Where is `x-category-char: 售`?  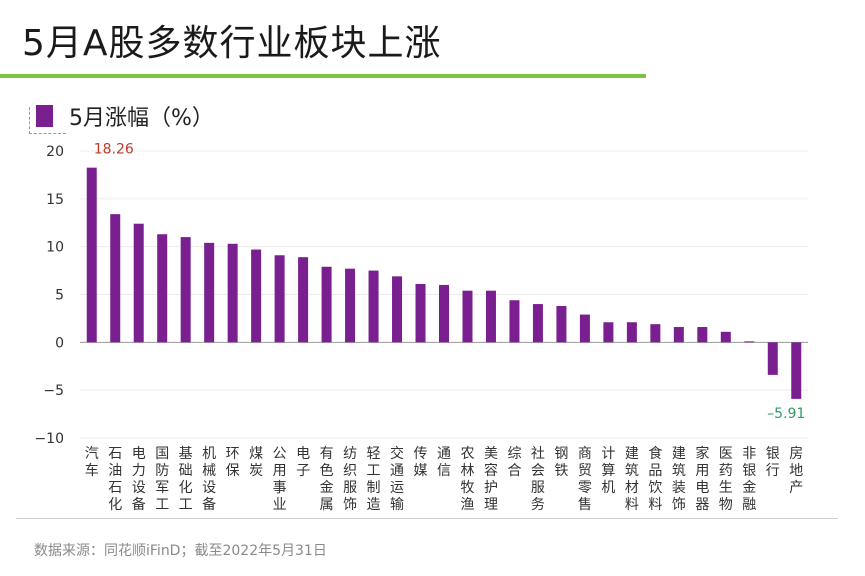
x-category-char: 售 is located at coordinates (585, 505).